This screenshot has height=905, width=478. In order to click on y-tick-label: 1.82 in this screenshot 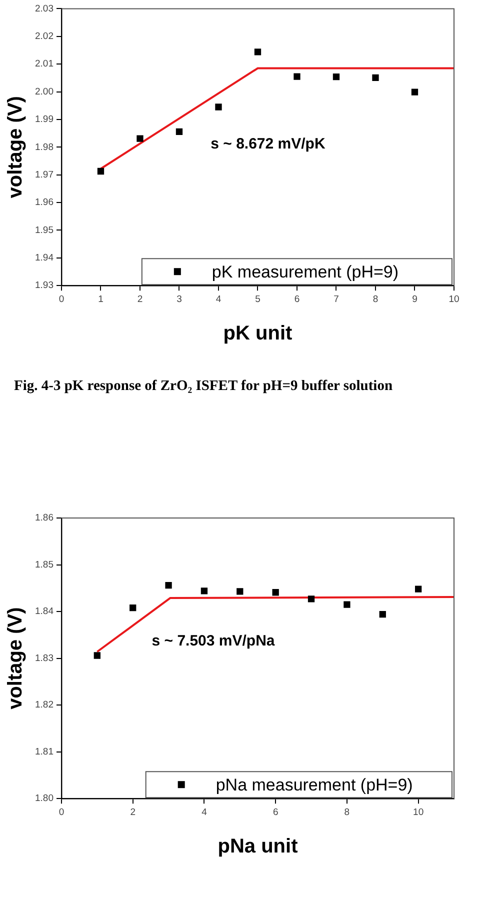, I will do `click(44, 705)`.